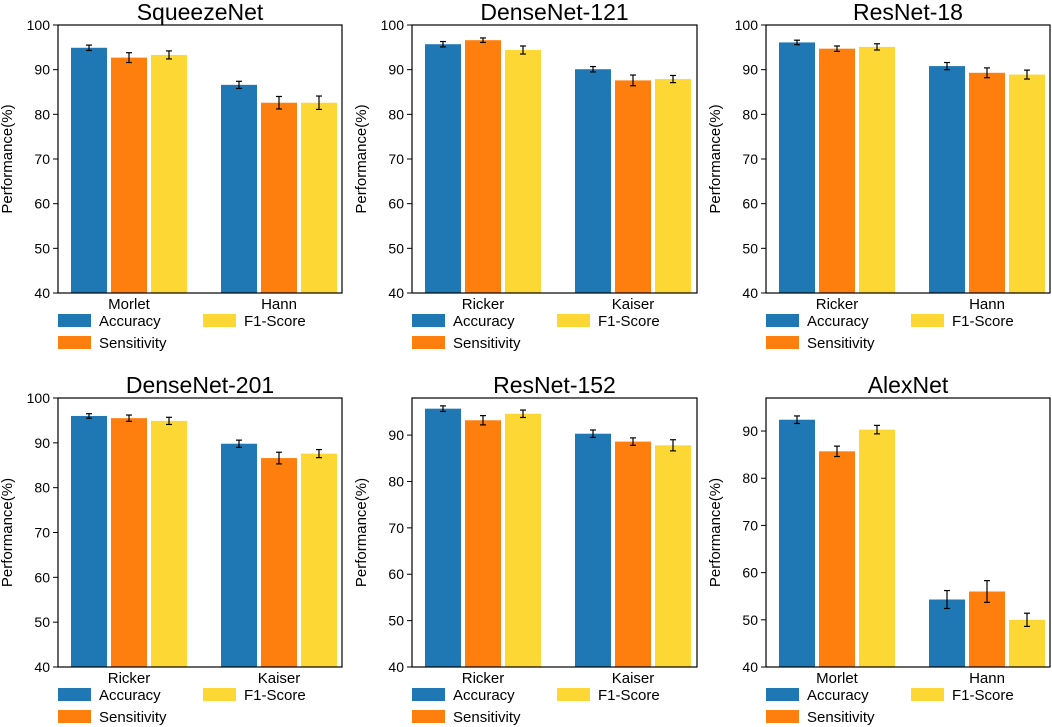  What do you see at coordinates (200, 12) in the screenshot?
I see `chart-title: SqueezeNet` at bounding box center [200, 12].